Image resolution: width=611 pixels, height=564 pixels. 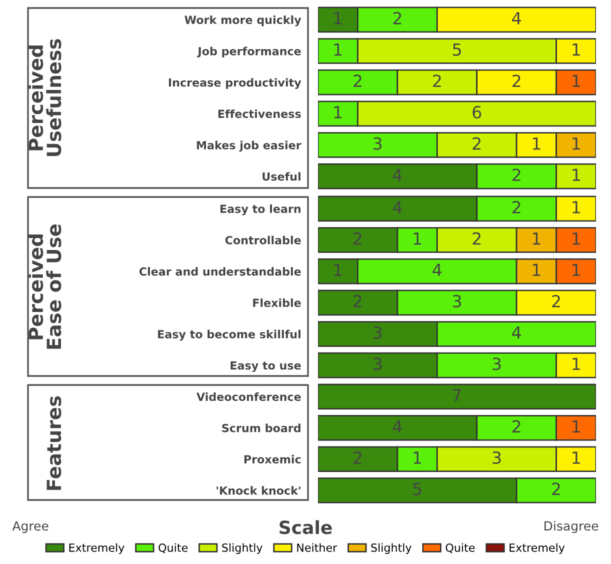 I want to click on y-tick-label: 'Knock knock', so click(x=258, y=490).